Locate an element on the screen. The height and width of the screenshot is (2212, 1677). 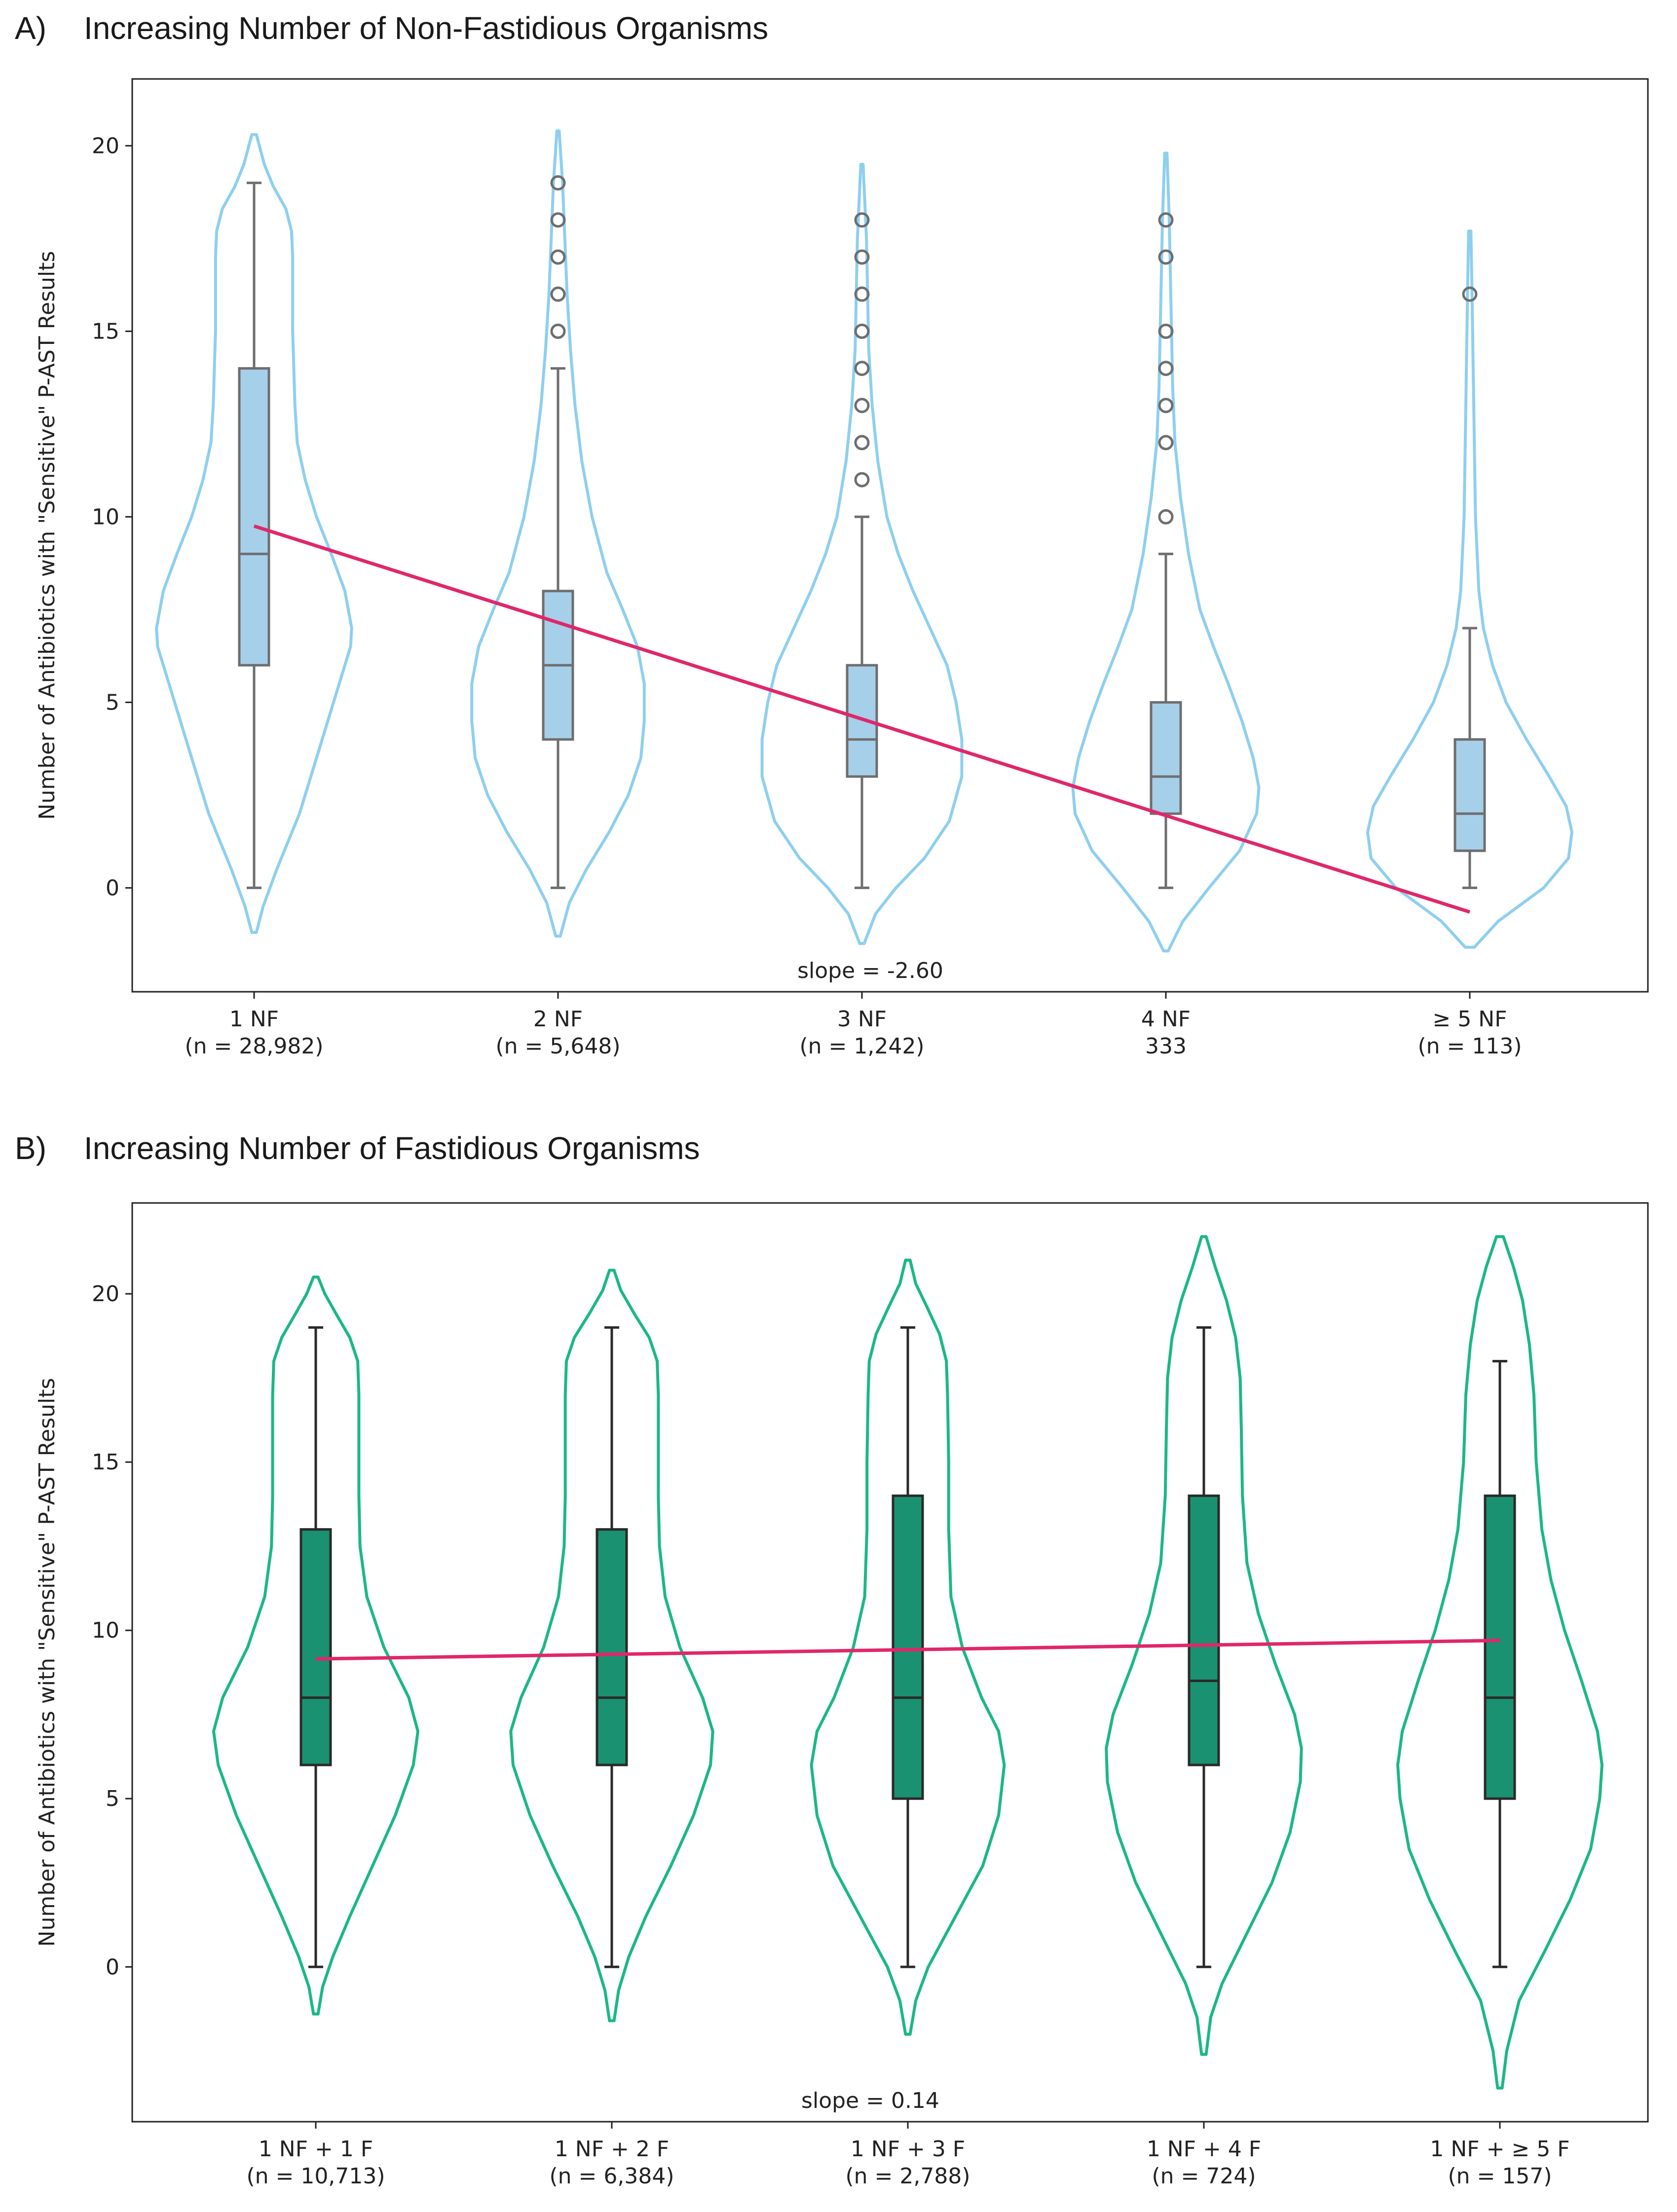
x-tick-label: 1 NF + ≥ 5 F is located at coordinates (1499, 2149).